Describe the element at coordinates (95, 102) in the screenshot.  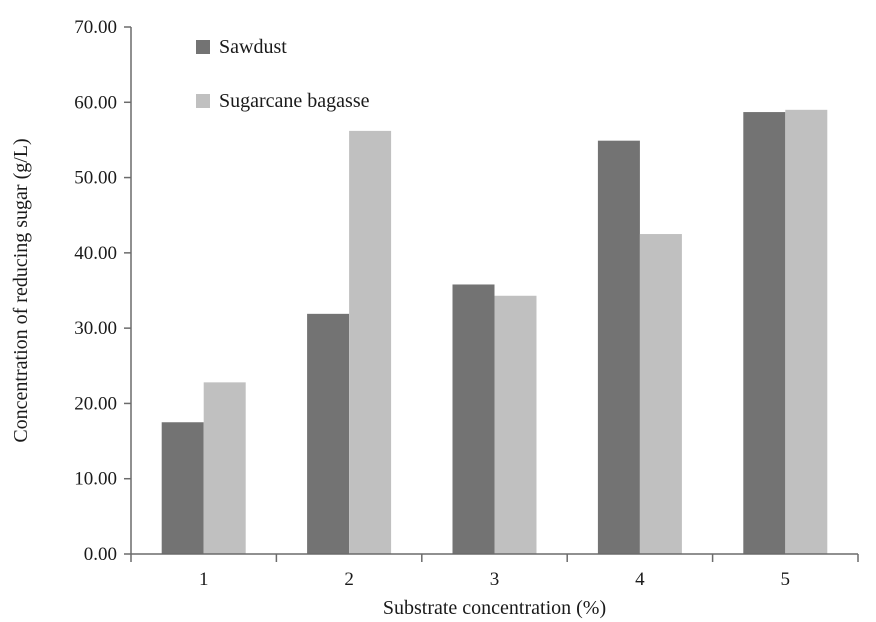
I see `y-tick-label: 60.00` at that location.